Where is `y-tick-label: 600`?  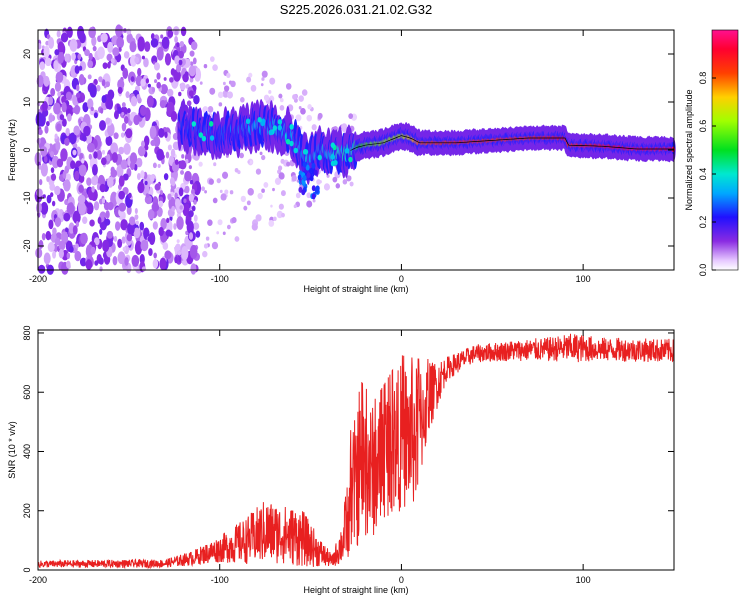 y-tick-label: 600 is located at coordinates (27, 392).